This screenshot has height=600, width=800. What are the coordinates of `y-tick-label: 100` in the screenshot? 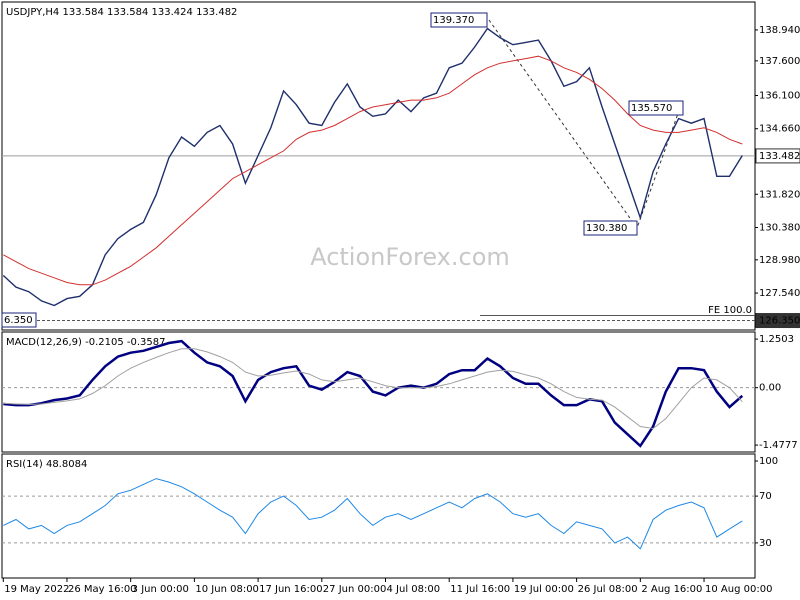 It's located at (768, 461).